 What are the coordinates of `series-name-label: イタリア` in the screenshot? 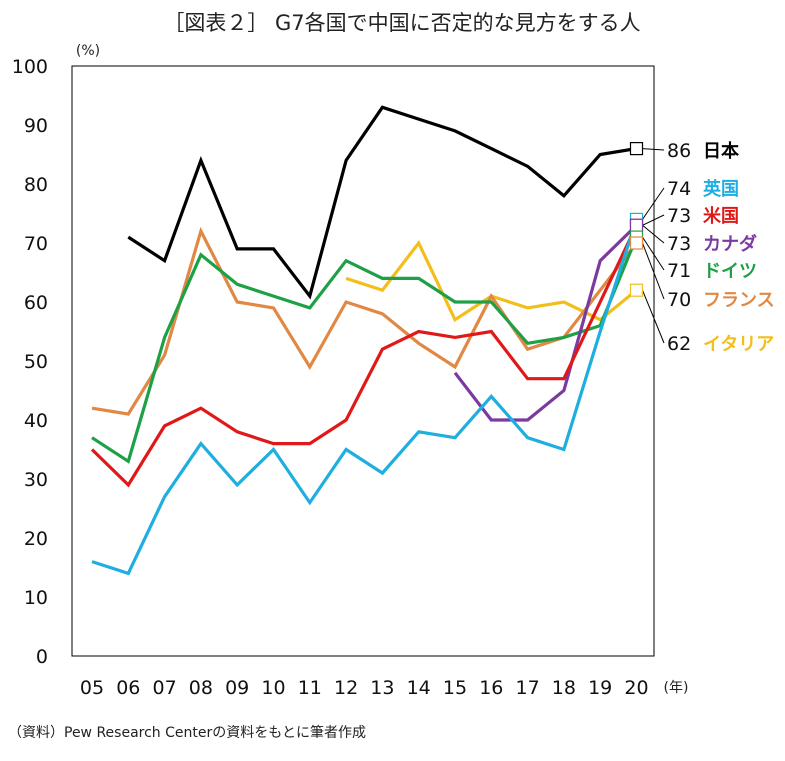 It's located at (738, 344).